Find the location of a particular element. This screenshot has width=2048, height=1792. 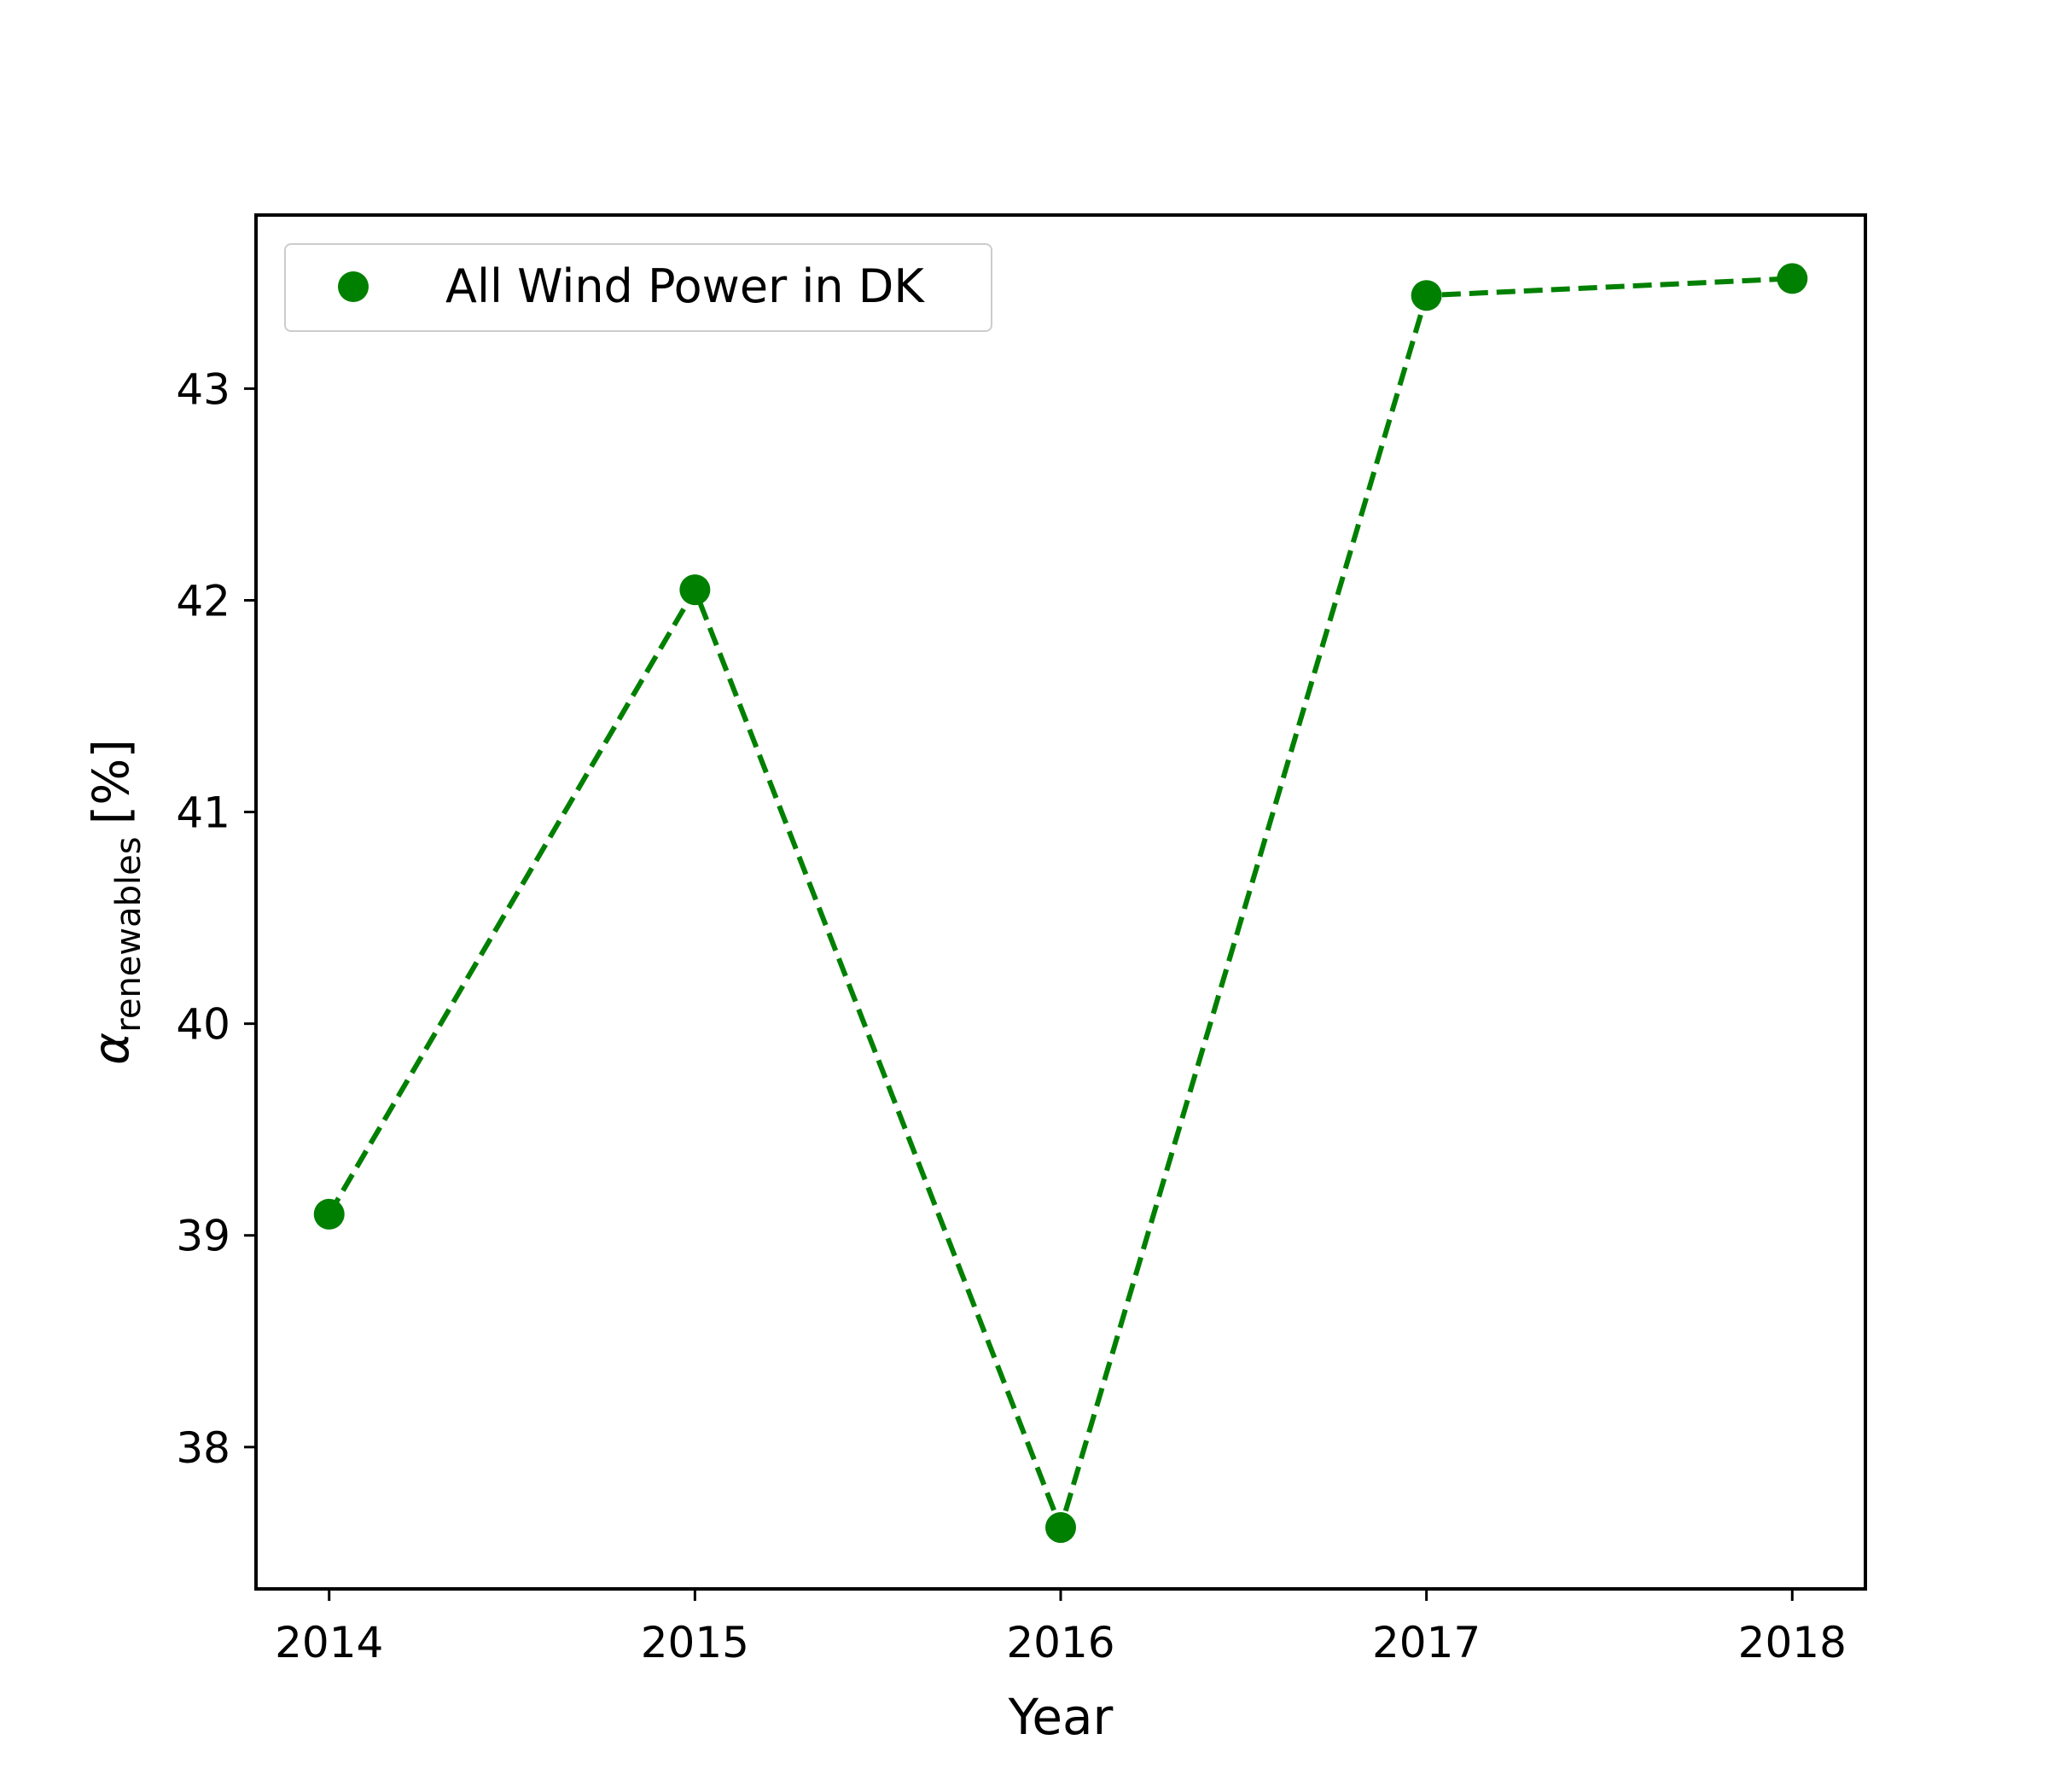

y-tick-label: 38 is located at coordinates (203, 1448).